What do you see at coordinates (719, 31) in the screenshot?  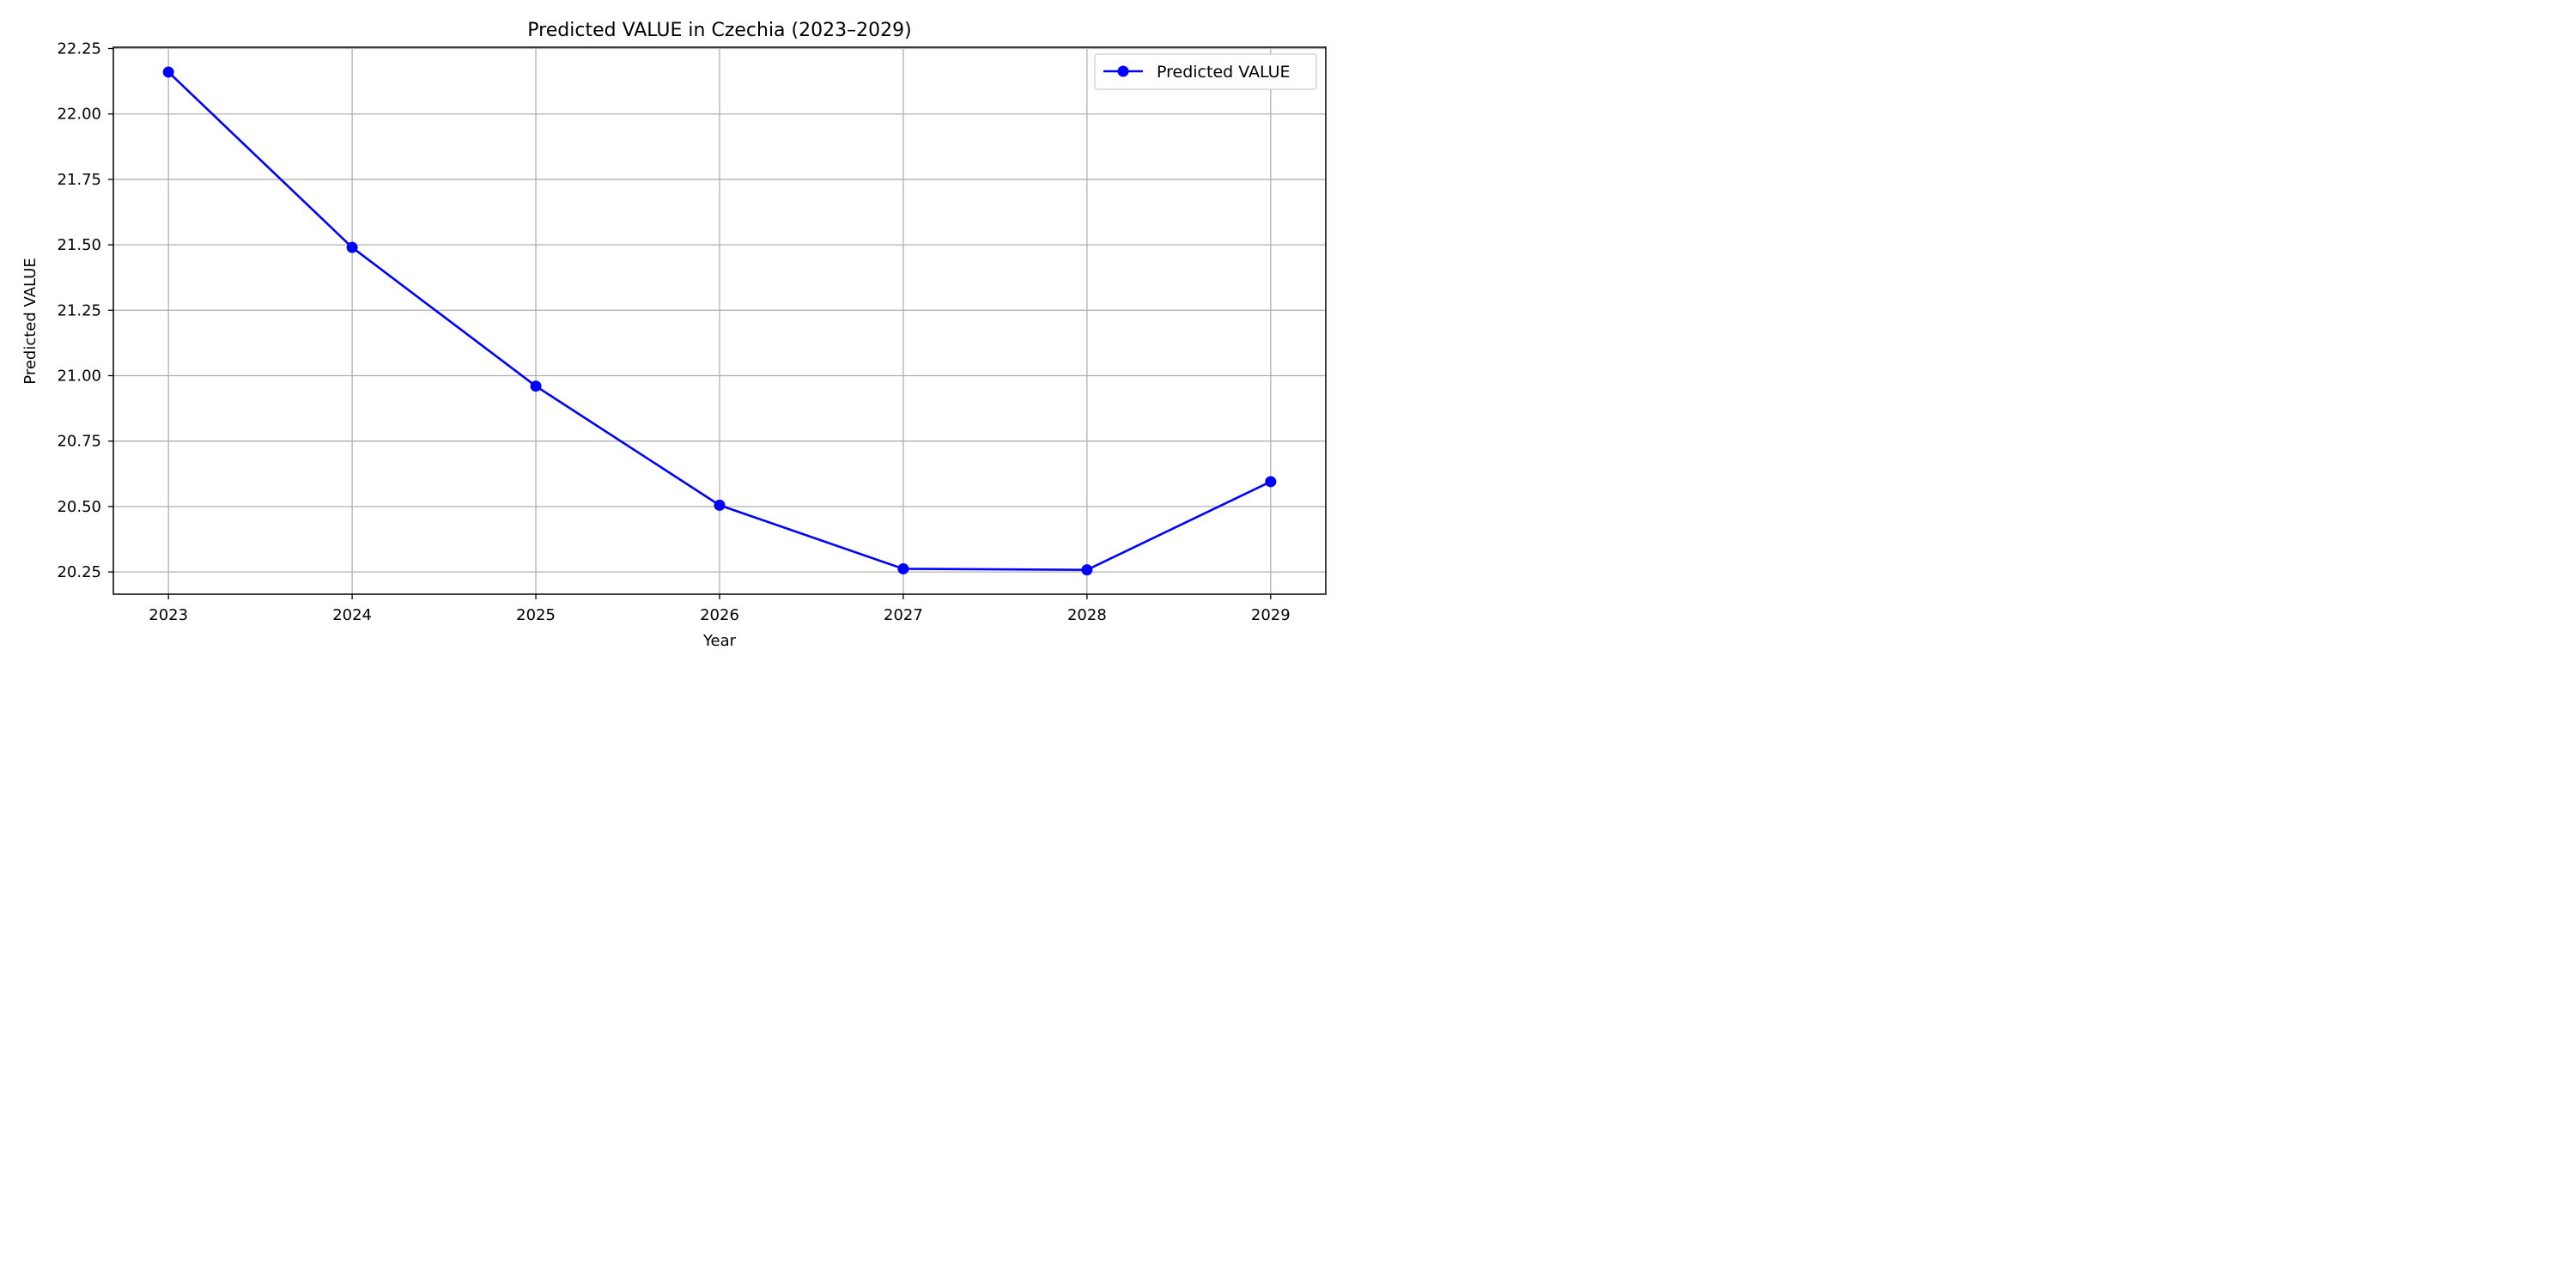 I see `chart-title: Predicted VALUE in Czechia (2023–2029)` at bounding box center [719, 31].